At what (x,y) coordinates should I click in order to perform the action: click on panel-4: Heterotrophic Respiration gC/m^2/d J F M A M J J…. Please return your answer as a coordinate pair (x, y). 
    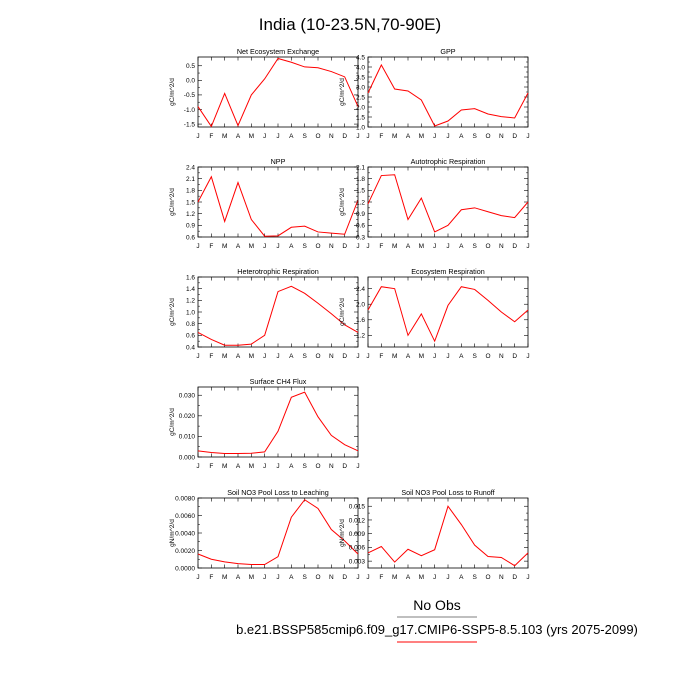
    Looking at the image, I should click on (264, 313).